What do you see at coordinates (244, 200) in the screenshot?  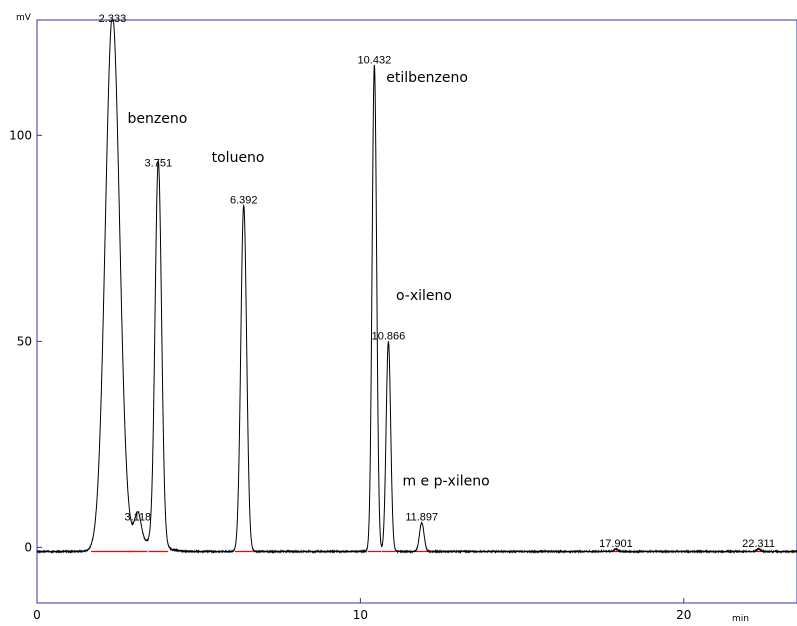 I see `peak-label: 6.392` at bounding box center [244, 200].